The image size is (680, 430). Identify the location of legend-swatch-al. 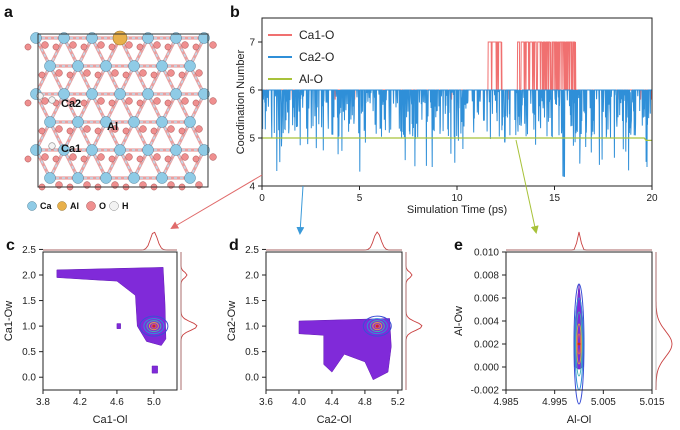
(62, 206).